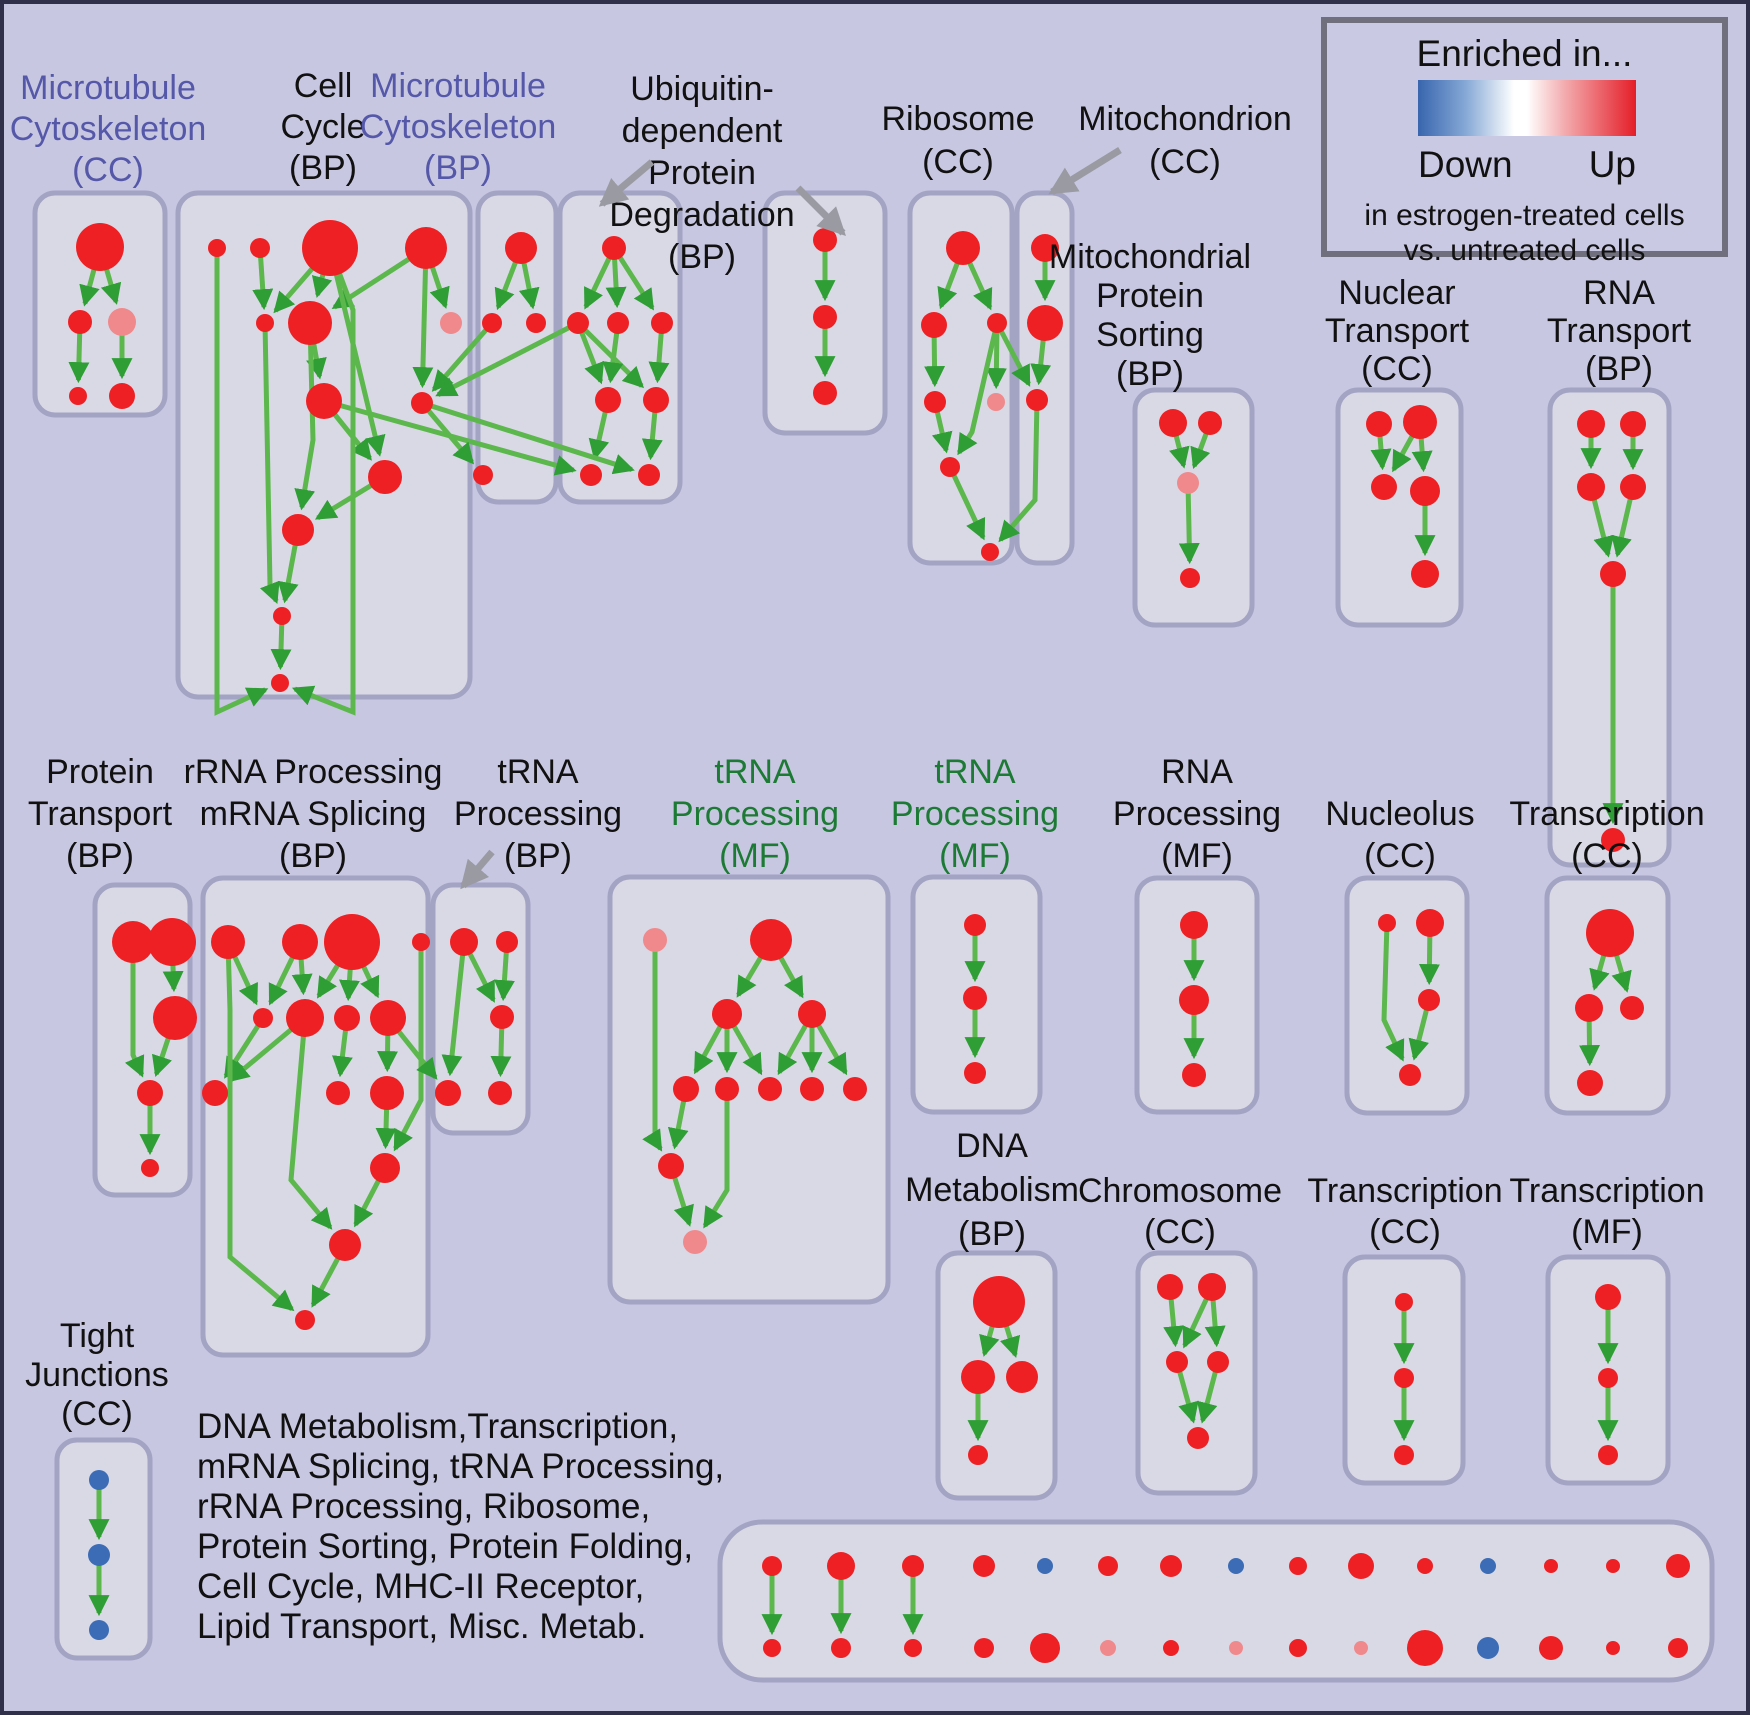 This screenshot has width=1750, height=1715. I want to click on node-transcription-cc-mid-R, so click(1632, 1008).